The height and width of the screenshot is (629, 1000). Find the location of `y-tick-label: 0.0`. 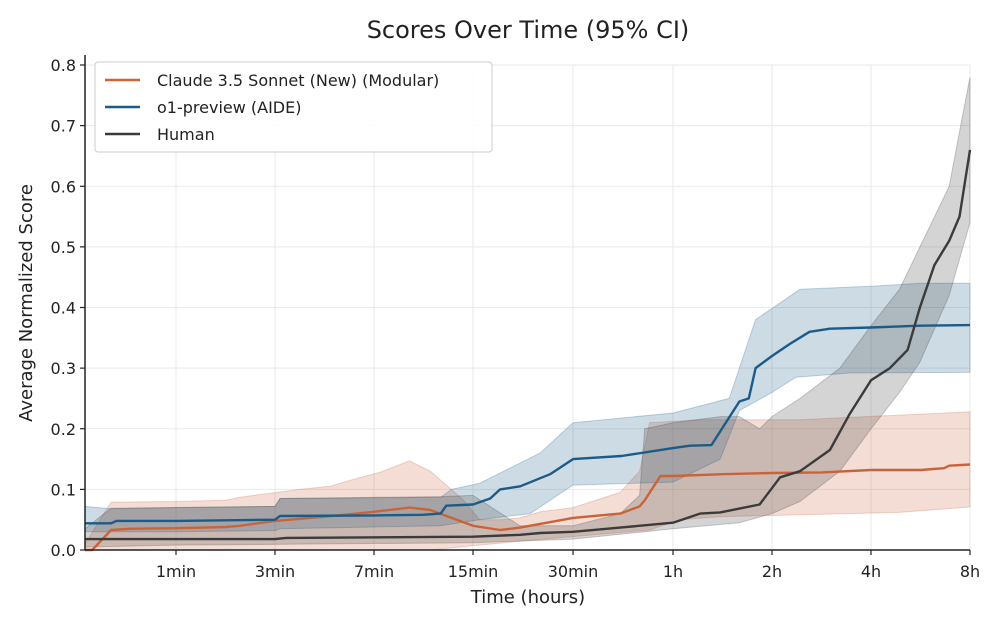

y-tick-label: 0.0 is located at coordinates (63, 550).